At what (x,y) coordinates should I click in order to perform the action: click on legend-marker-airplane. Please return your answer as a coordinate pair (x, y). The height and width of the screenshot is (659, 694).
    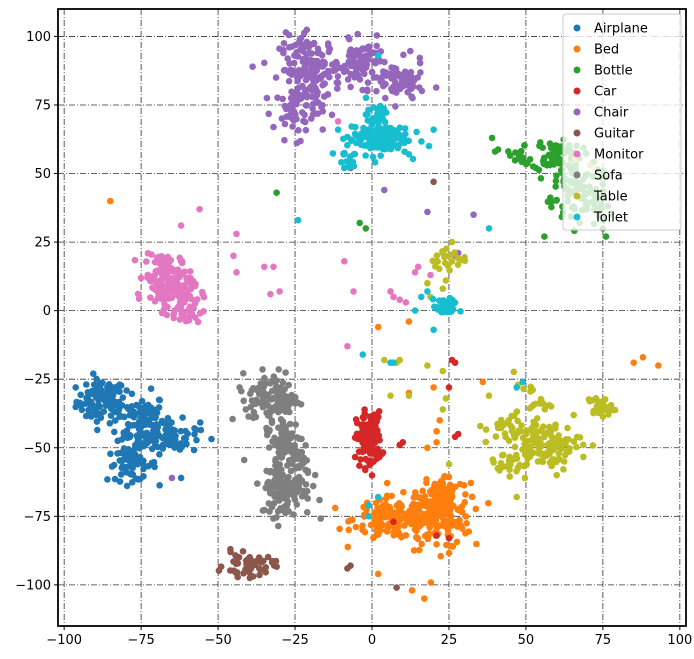
    Looking at the image, I should click on (577, 28).